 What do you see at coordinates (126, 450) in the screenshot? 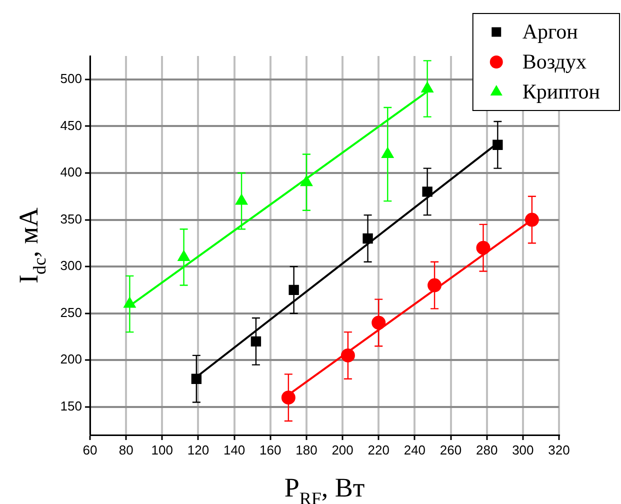
I see `x-tick-label: 80` at bounding box center [126, 450].